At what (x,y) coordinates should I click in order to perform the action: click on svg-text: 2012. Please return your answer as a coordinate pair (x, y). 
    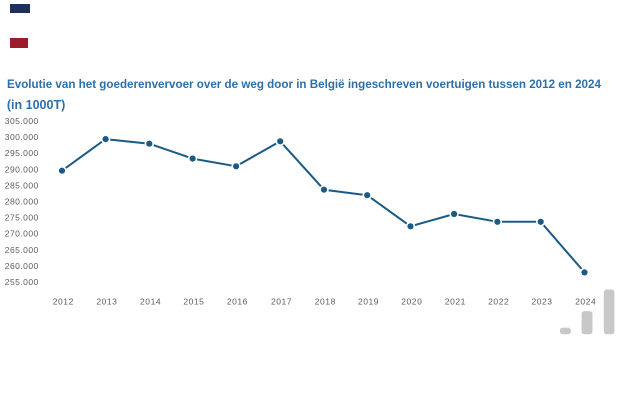
    Looking at the image, I should click on (63, 302).